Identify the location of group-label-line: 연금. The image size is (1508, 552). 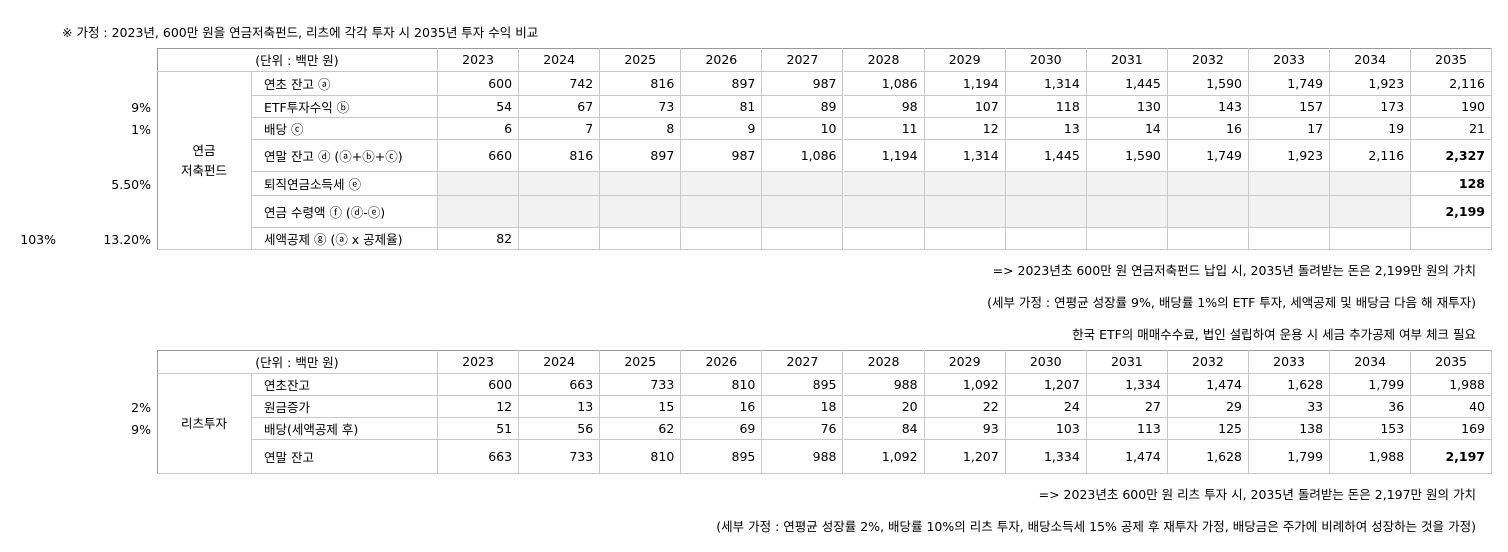
(204, 150).